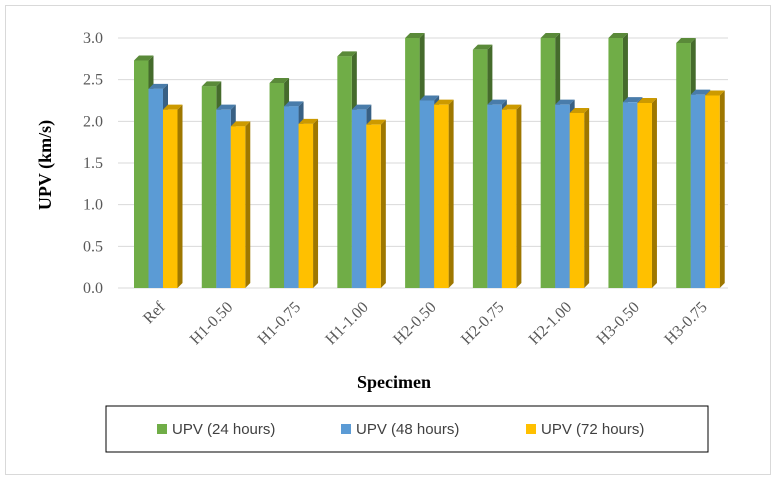  What do you see at coordinates (154, 312) in the screenshot?
I see `x-tick-label: Ref` at bounding box center [154, 312].